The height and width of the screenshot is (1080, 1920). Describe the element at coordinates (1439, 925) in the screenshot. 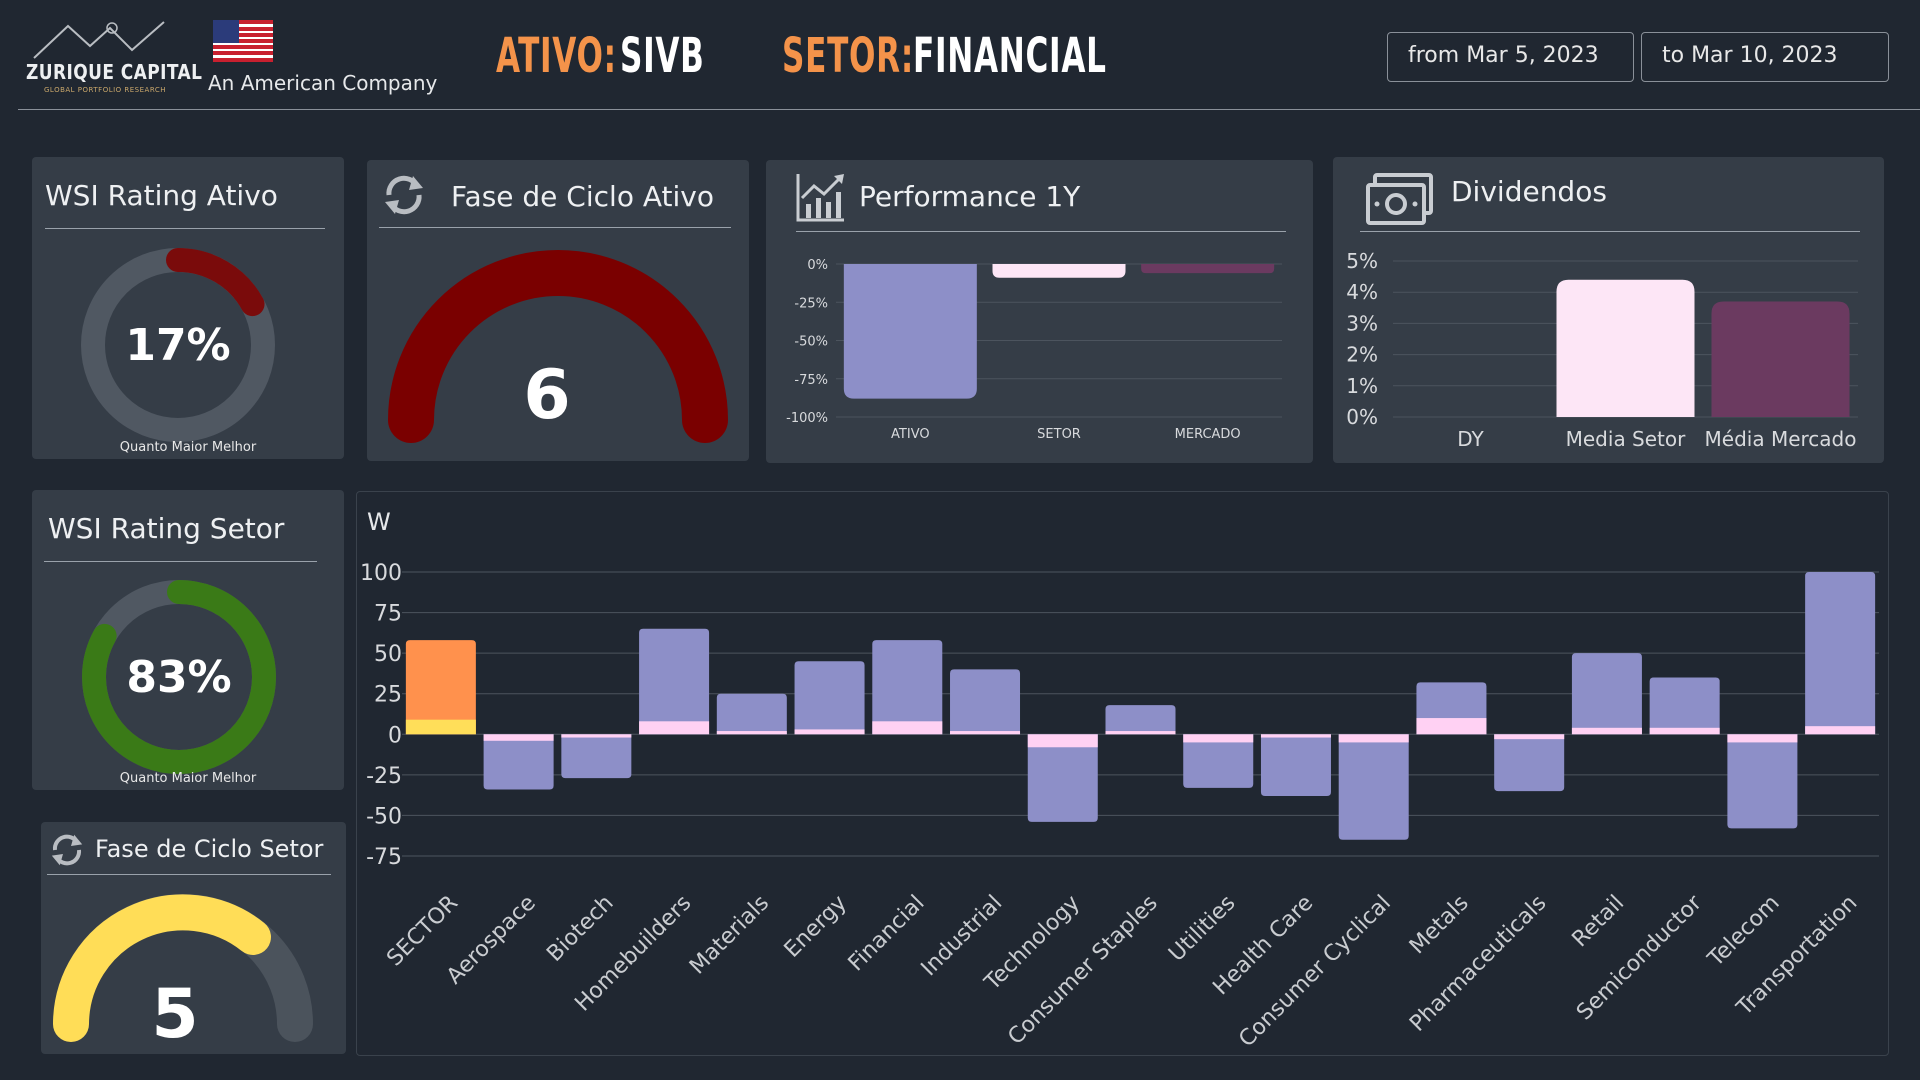

I see `x-tick-label: Metals` at that location.